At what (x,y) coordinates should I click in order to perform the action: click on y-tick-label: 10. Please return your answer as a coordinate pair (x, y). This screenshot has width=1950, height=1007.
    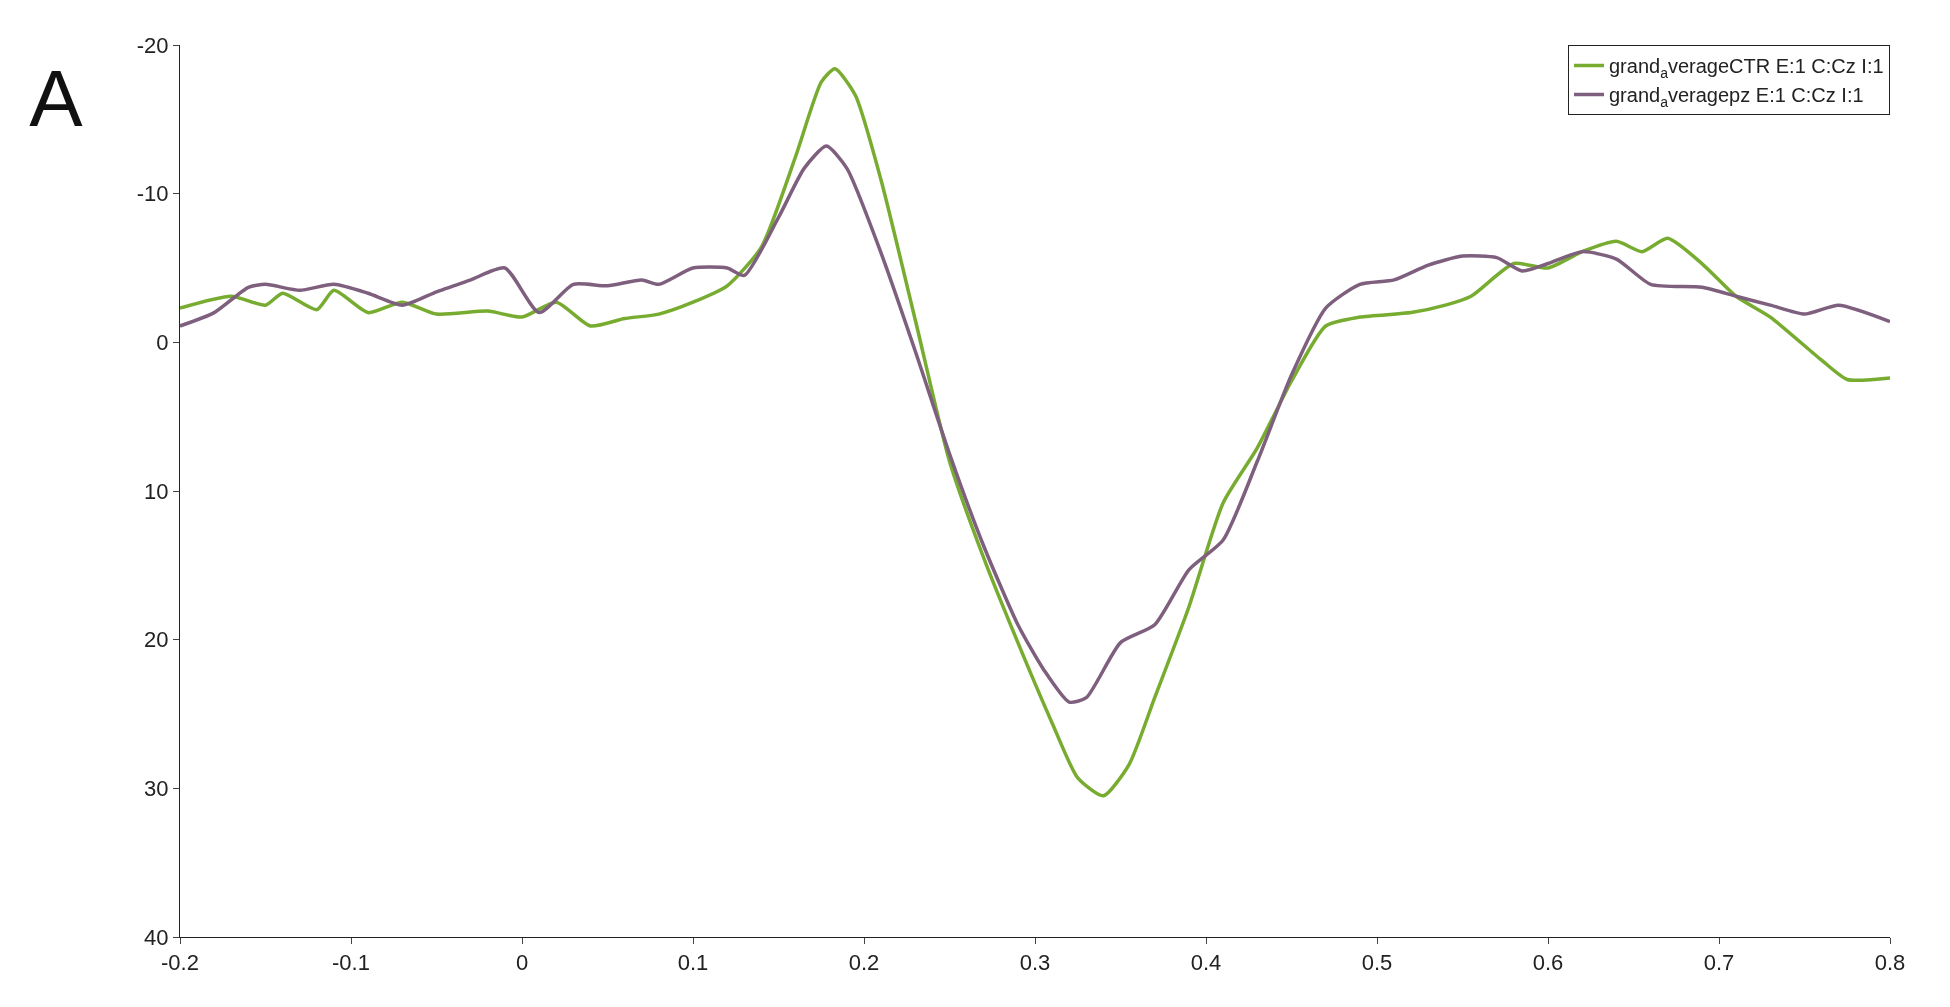
    Looking at the image, I should click on (156, 491).